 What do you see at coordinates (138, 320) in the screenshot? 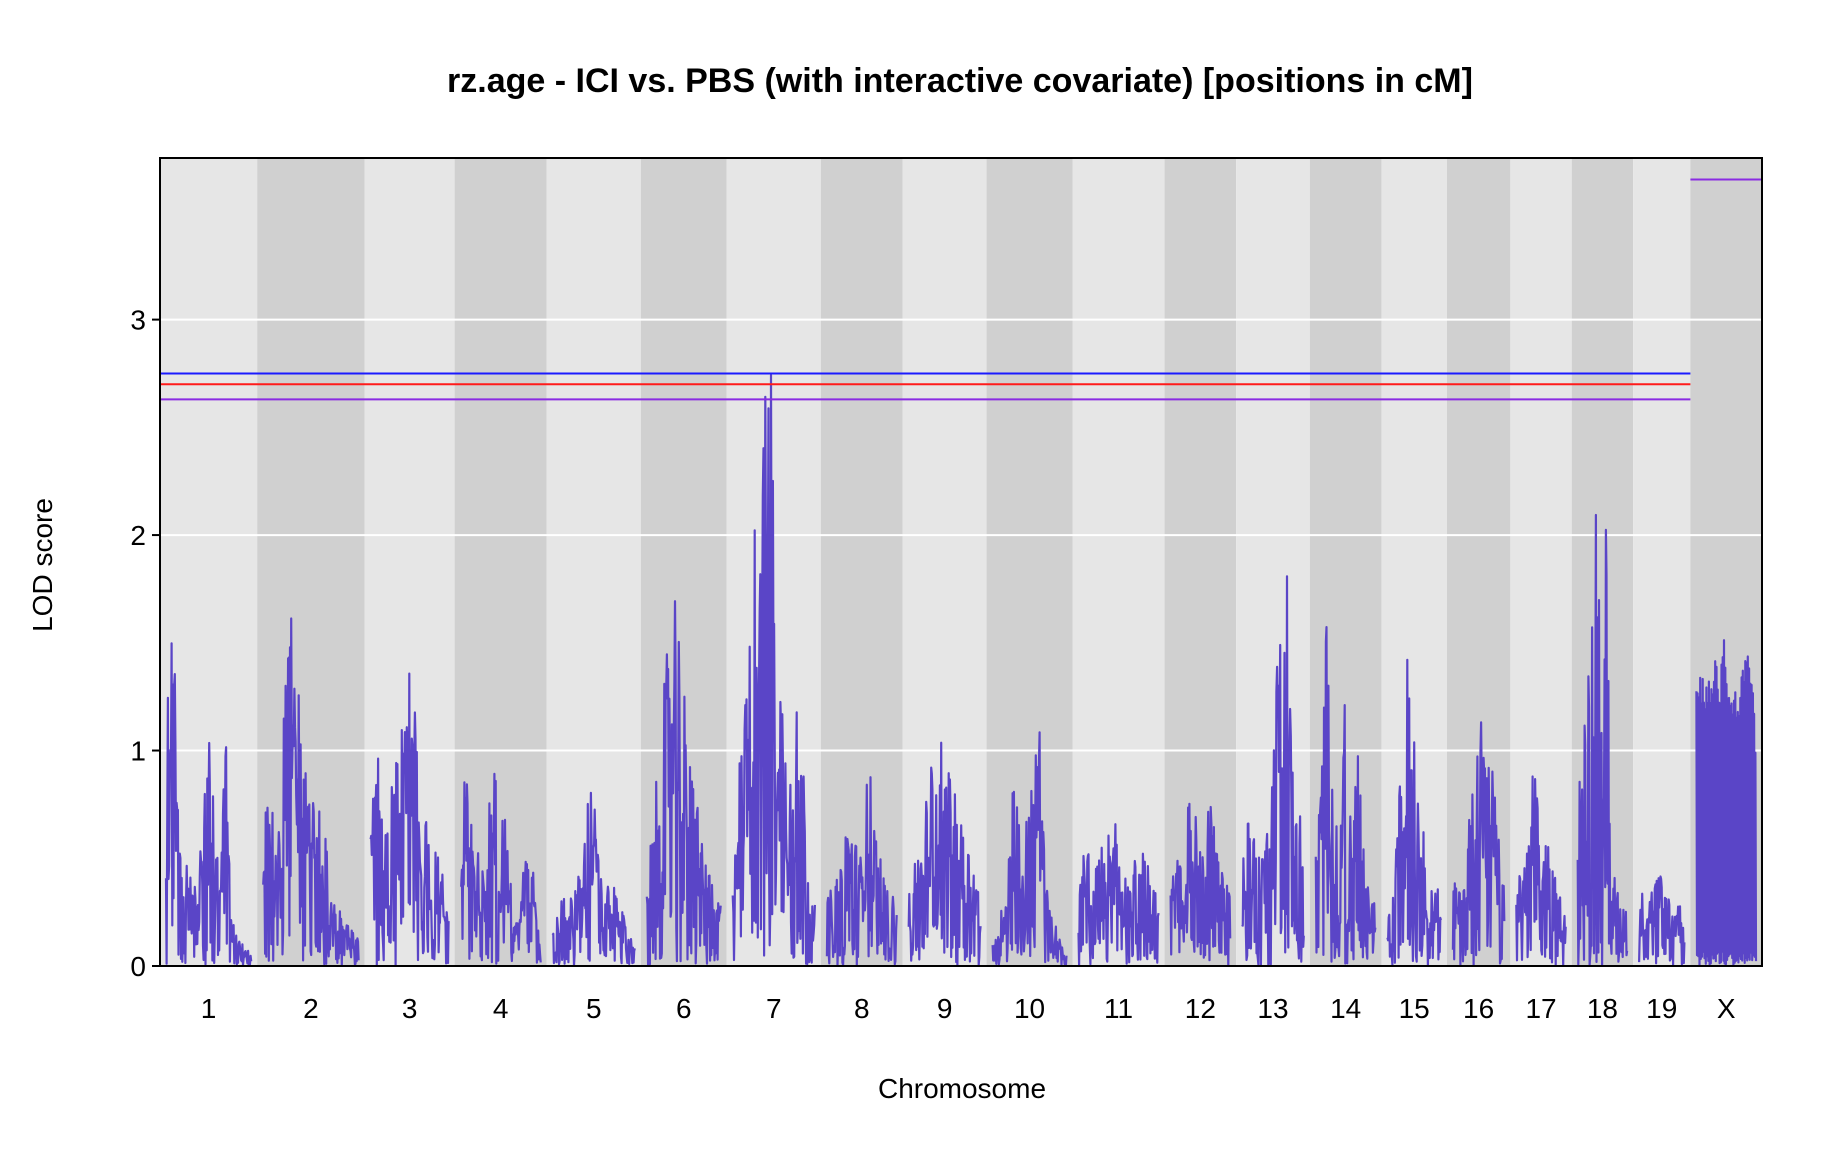
I see `y-tick-label-3: 3` at bounding box center [138, 320].